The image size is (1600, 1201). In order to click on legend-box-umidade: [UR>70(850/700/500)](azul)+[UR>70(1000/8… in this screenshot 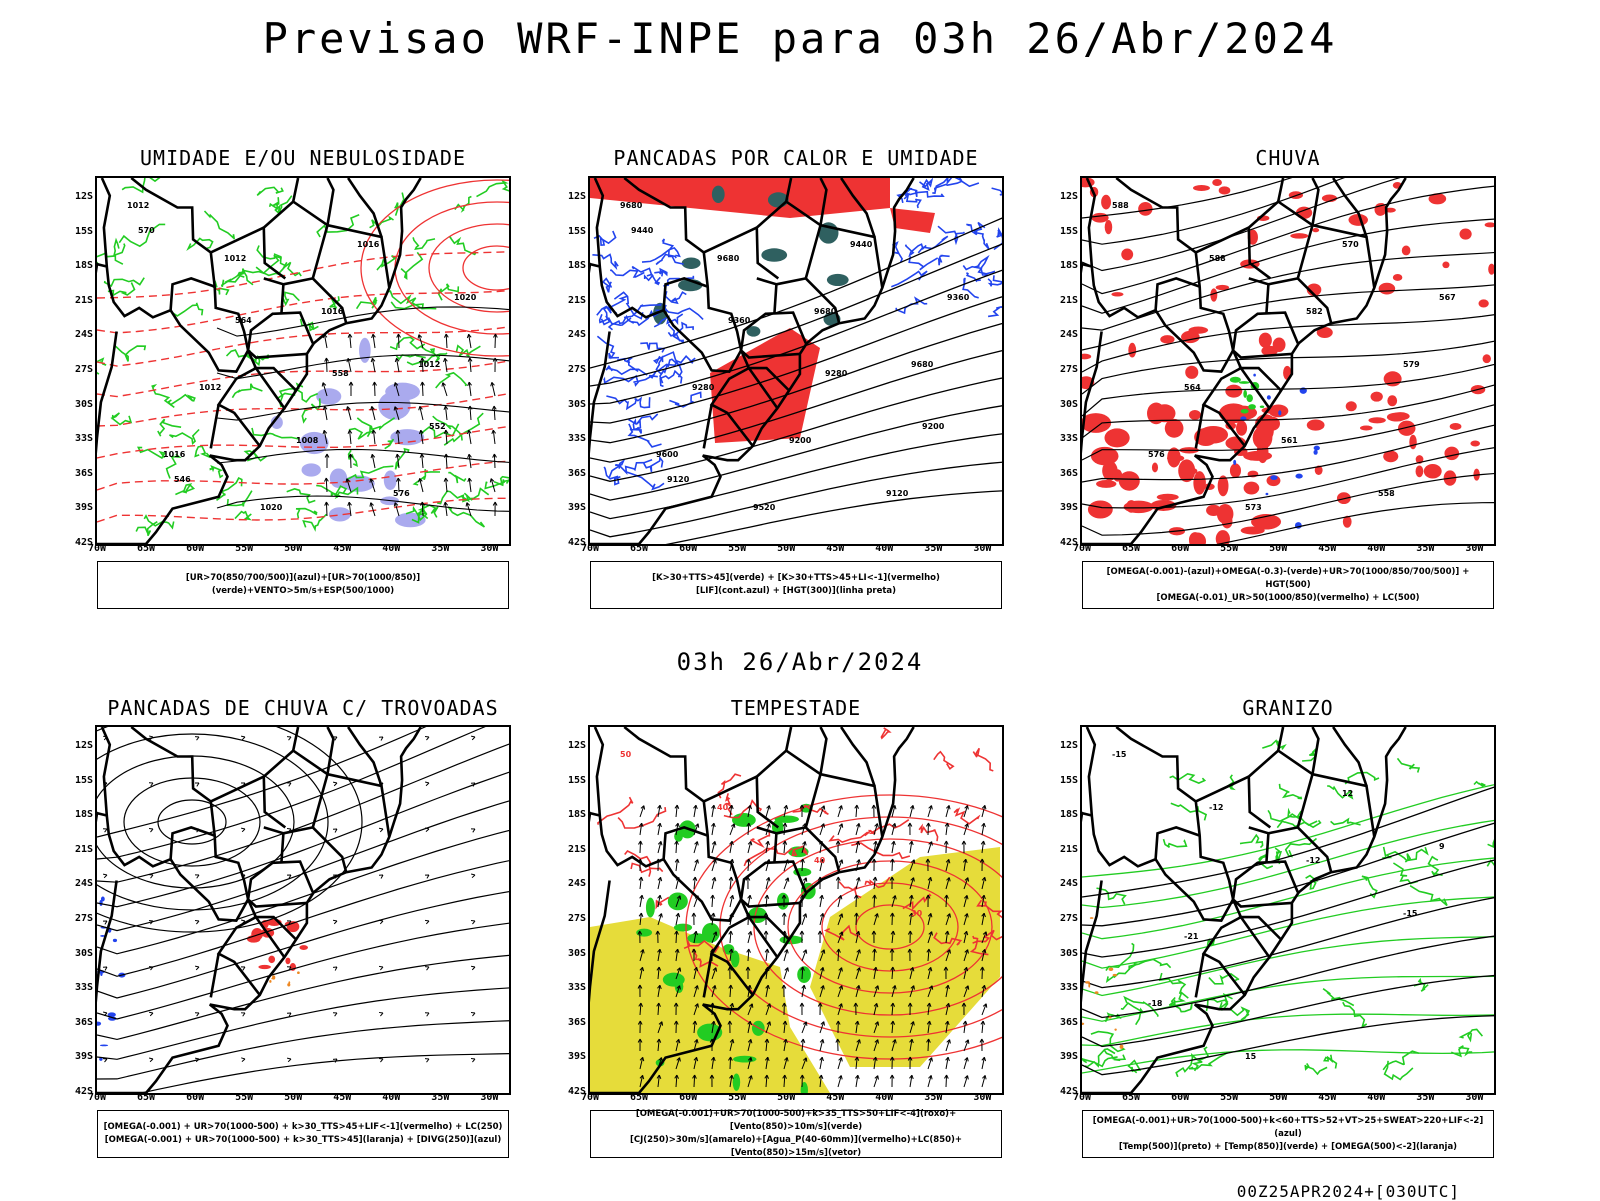, I will do `click(303, 585)`.